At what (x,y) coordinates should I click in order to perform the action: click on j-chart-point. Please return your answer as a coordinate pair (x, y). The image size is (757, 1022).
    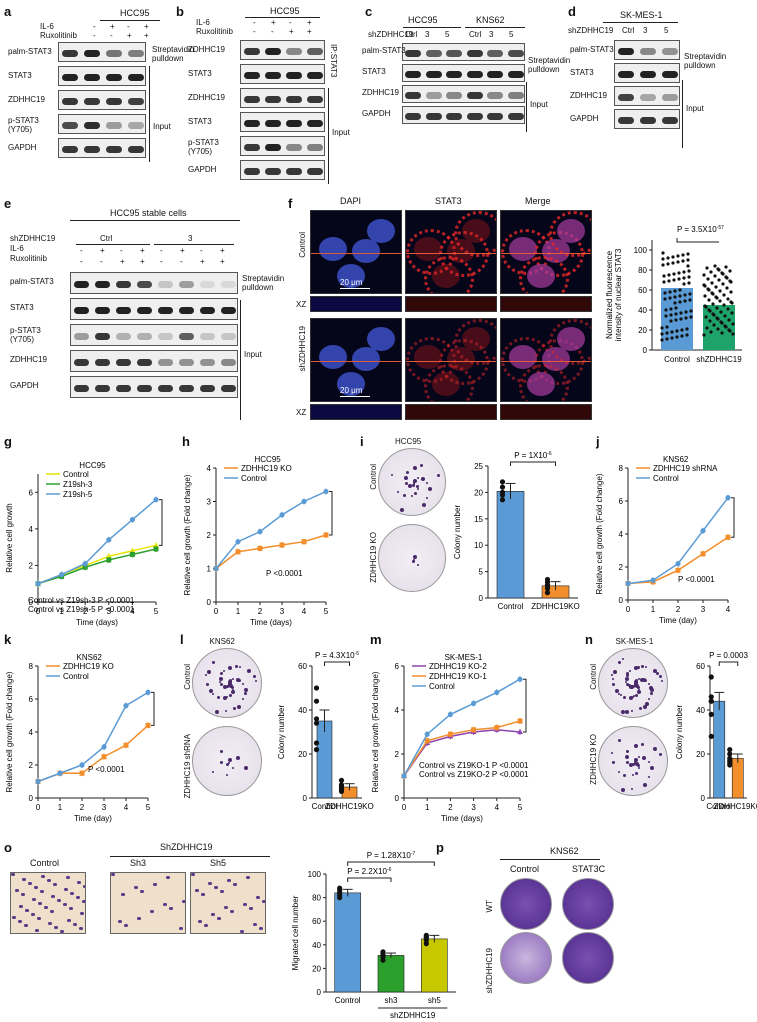
    Looking at the image, I should click on (703, 554).